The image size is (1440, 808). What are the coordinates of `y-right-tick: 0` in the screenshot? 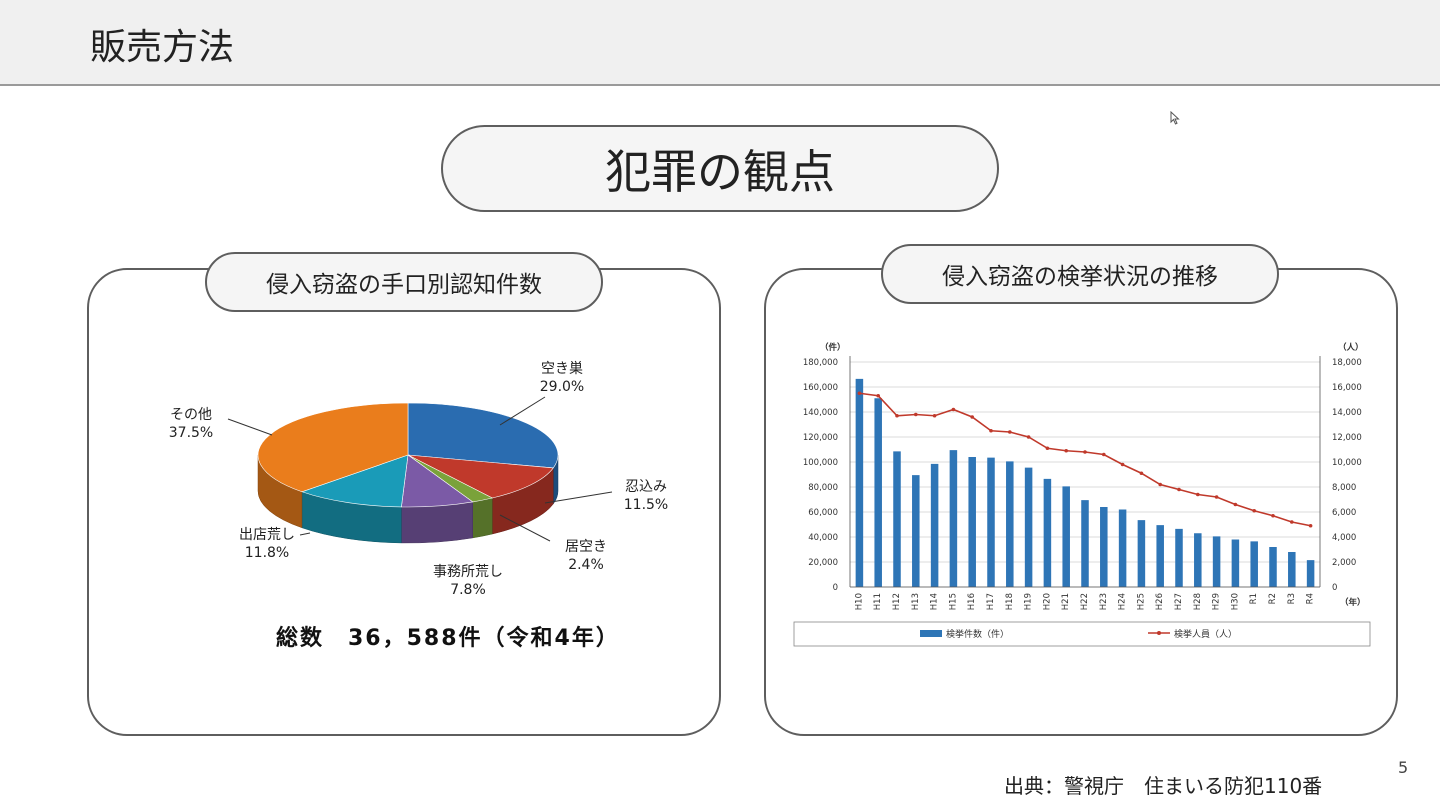 It's located at (1334, 588).